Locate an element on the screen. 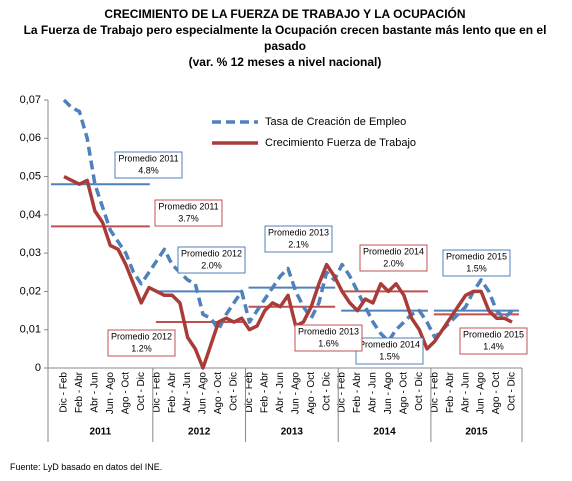  legend-label: Crecimiento Fuerza de Trabajo is located at coordinates (340, 143).